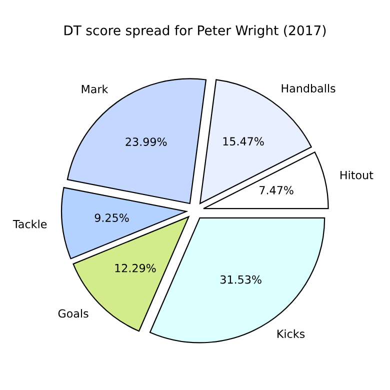  Describe the element at coordinates (241, 279) in the screenshot. I see `data-label: 31.53%` at that location.